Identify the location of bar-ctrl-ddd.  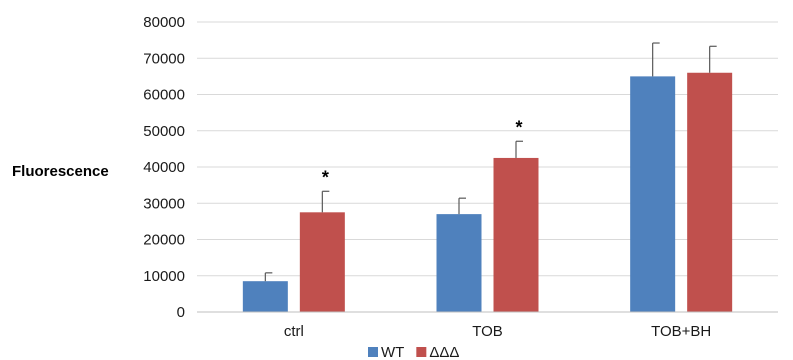
(322, 262).